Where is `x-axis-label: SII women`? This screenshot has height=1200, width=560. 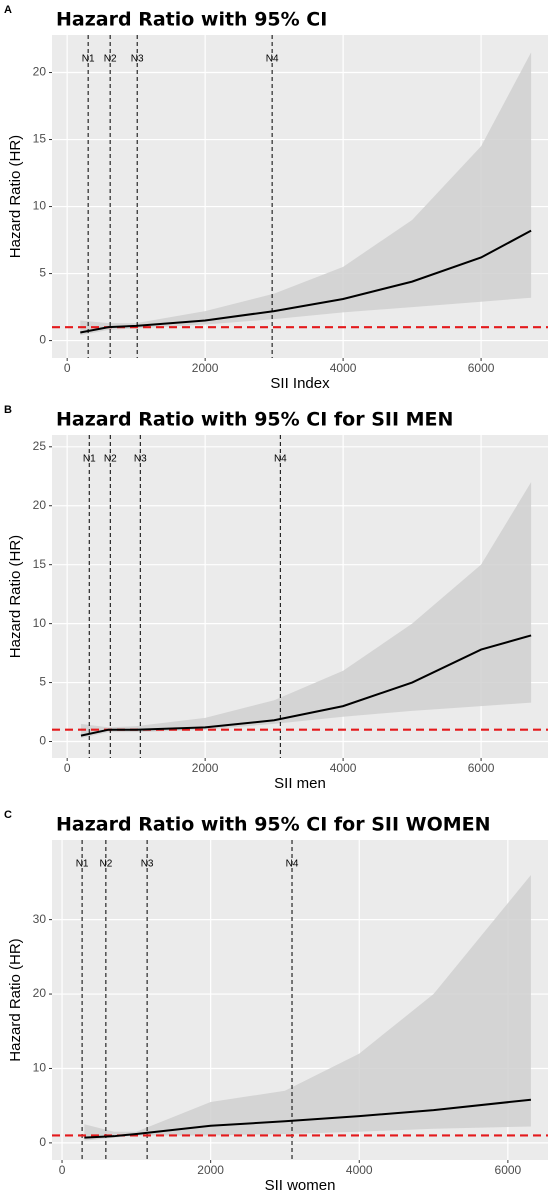 x-axis-label: SII women is located at coordinates (300, 1185).